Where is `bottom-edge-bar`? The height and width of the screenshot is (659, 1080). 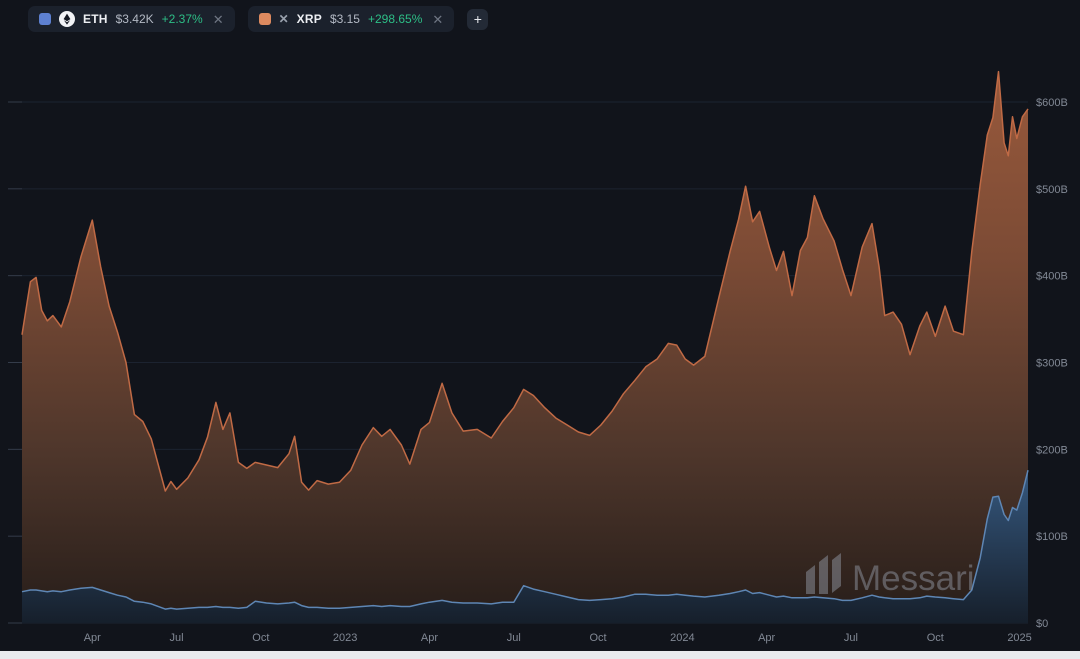
bottom-edge-bar is located at coordinates (540, 655).